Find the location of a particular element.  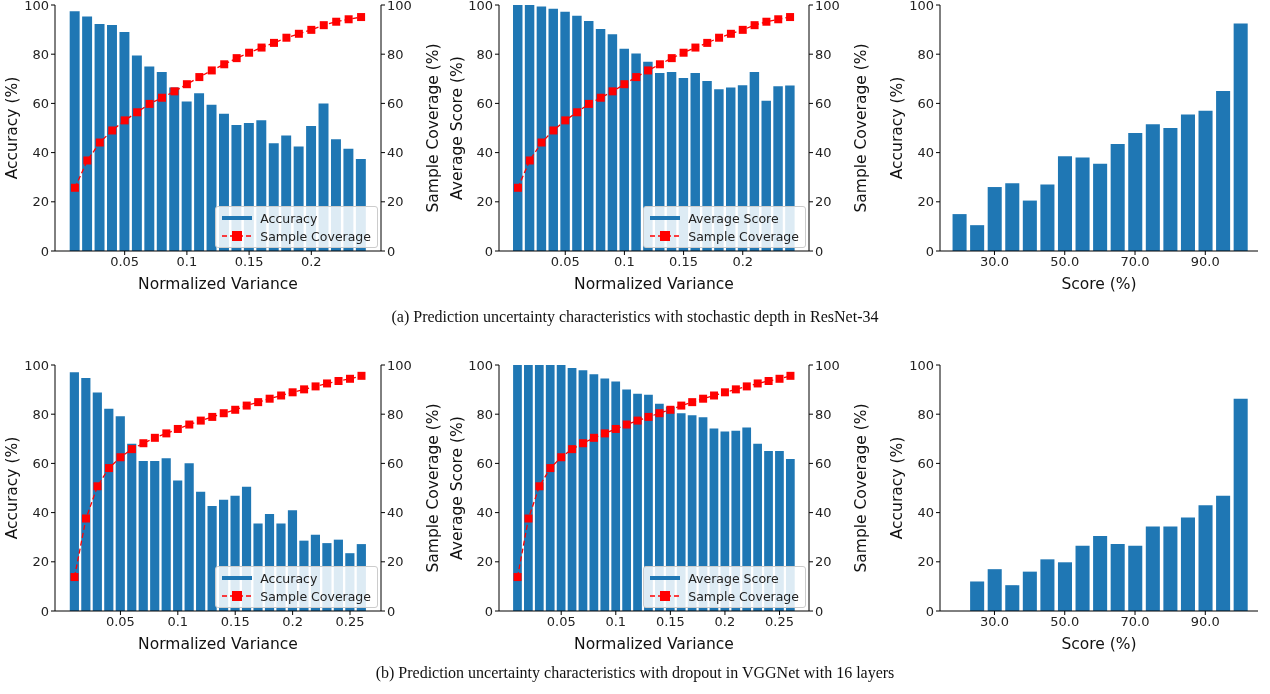

x-tick-label: 70.0 is located at coordinates (1135, 622).